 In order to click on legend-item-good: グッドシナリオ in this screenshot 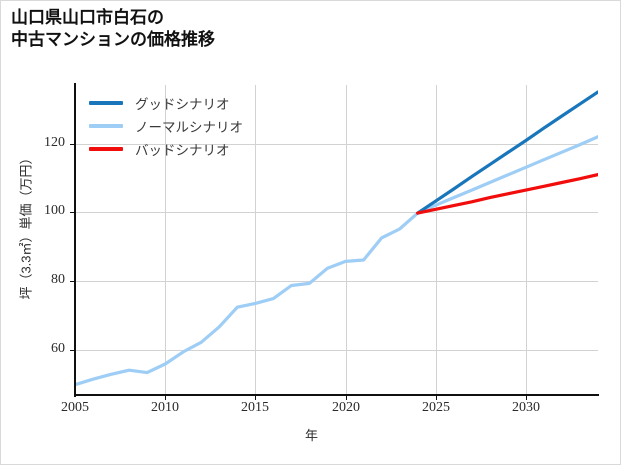, I will do `click(166, 102)`.